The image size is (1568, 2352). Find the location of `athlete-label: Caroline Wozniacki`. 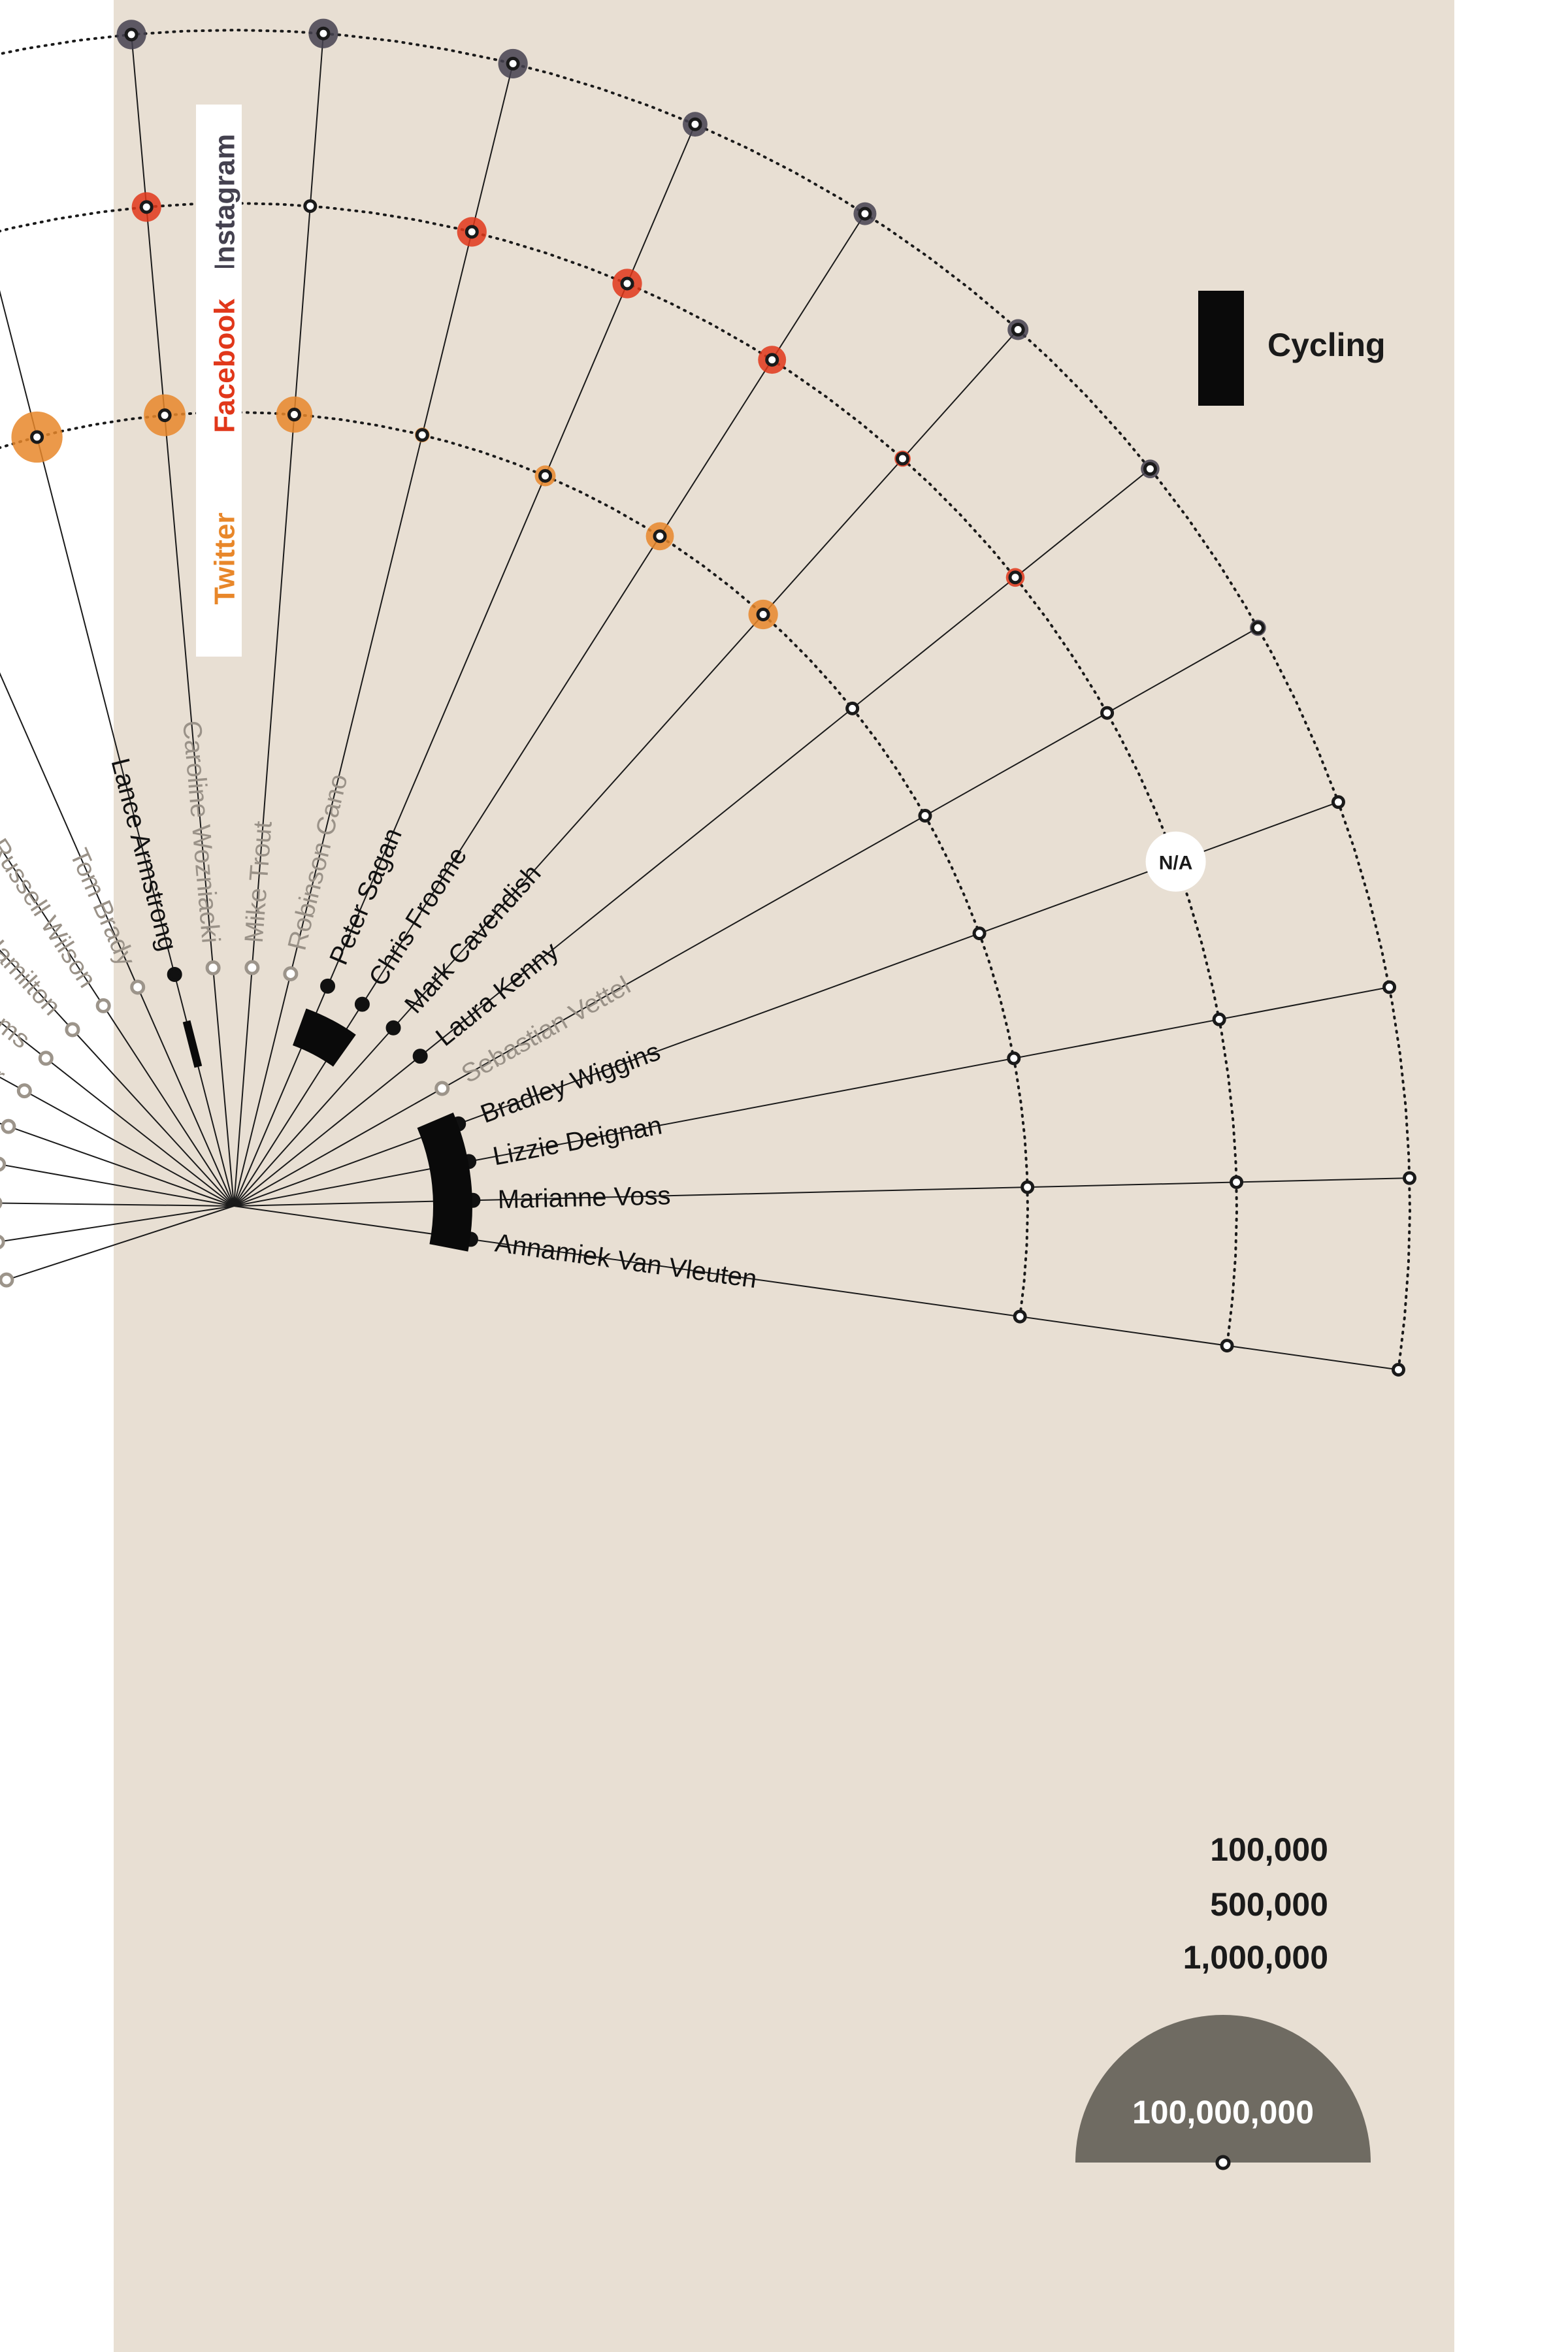

athlete-label: Caroline Wozniacki is located at coordinates (201, 831).